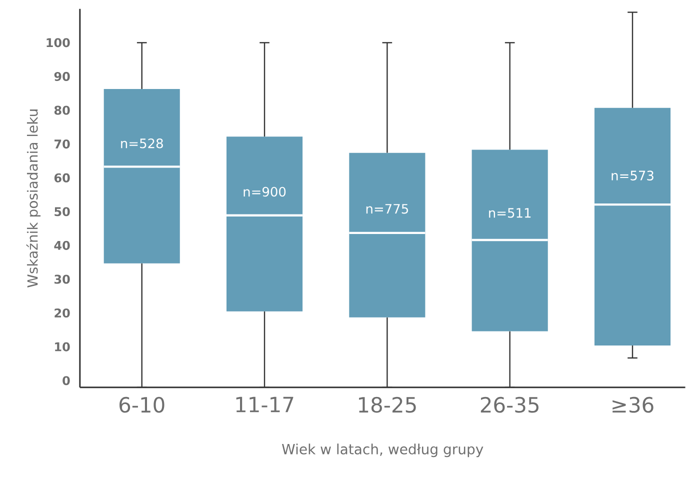 The image size is (686, 485). Describe the element at coordinates (509, 404) in the screenshot. I see `x-tick-label: 26-35` at that location.